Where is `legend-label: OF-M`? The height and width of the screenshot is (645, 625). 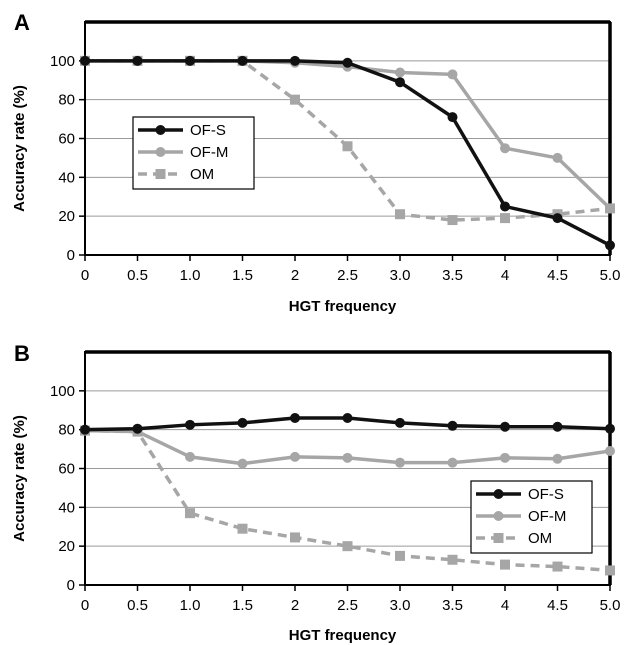 legend-label: OF-M is located at coordinates (209, 152).